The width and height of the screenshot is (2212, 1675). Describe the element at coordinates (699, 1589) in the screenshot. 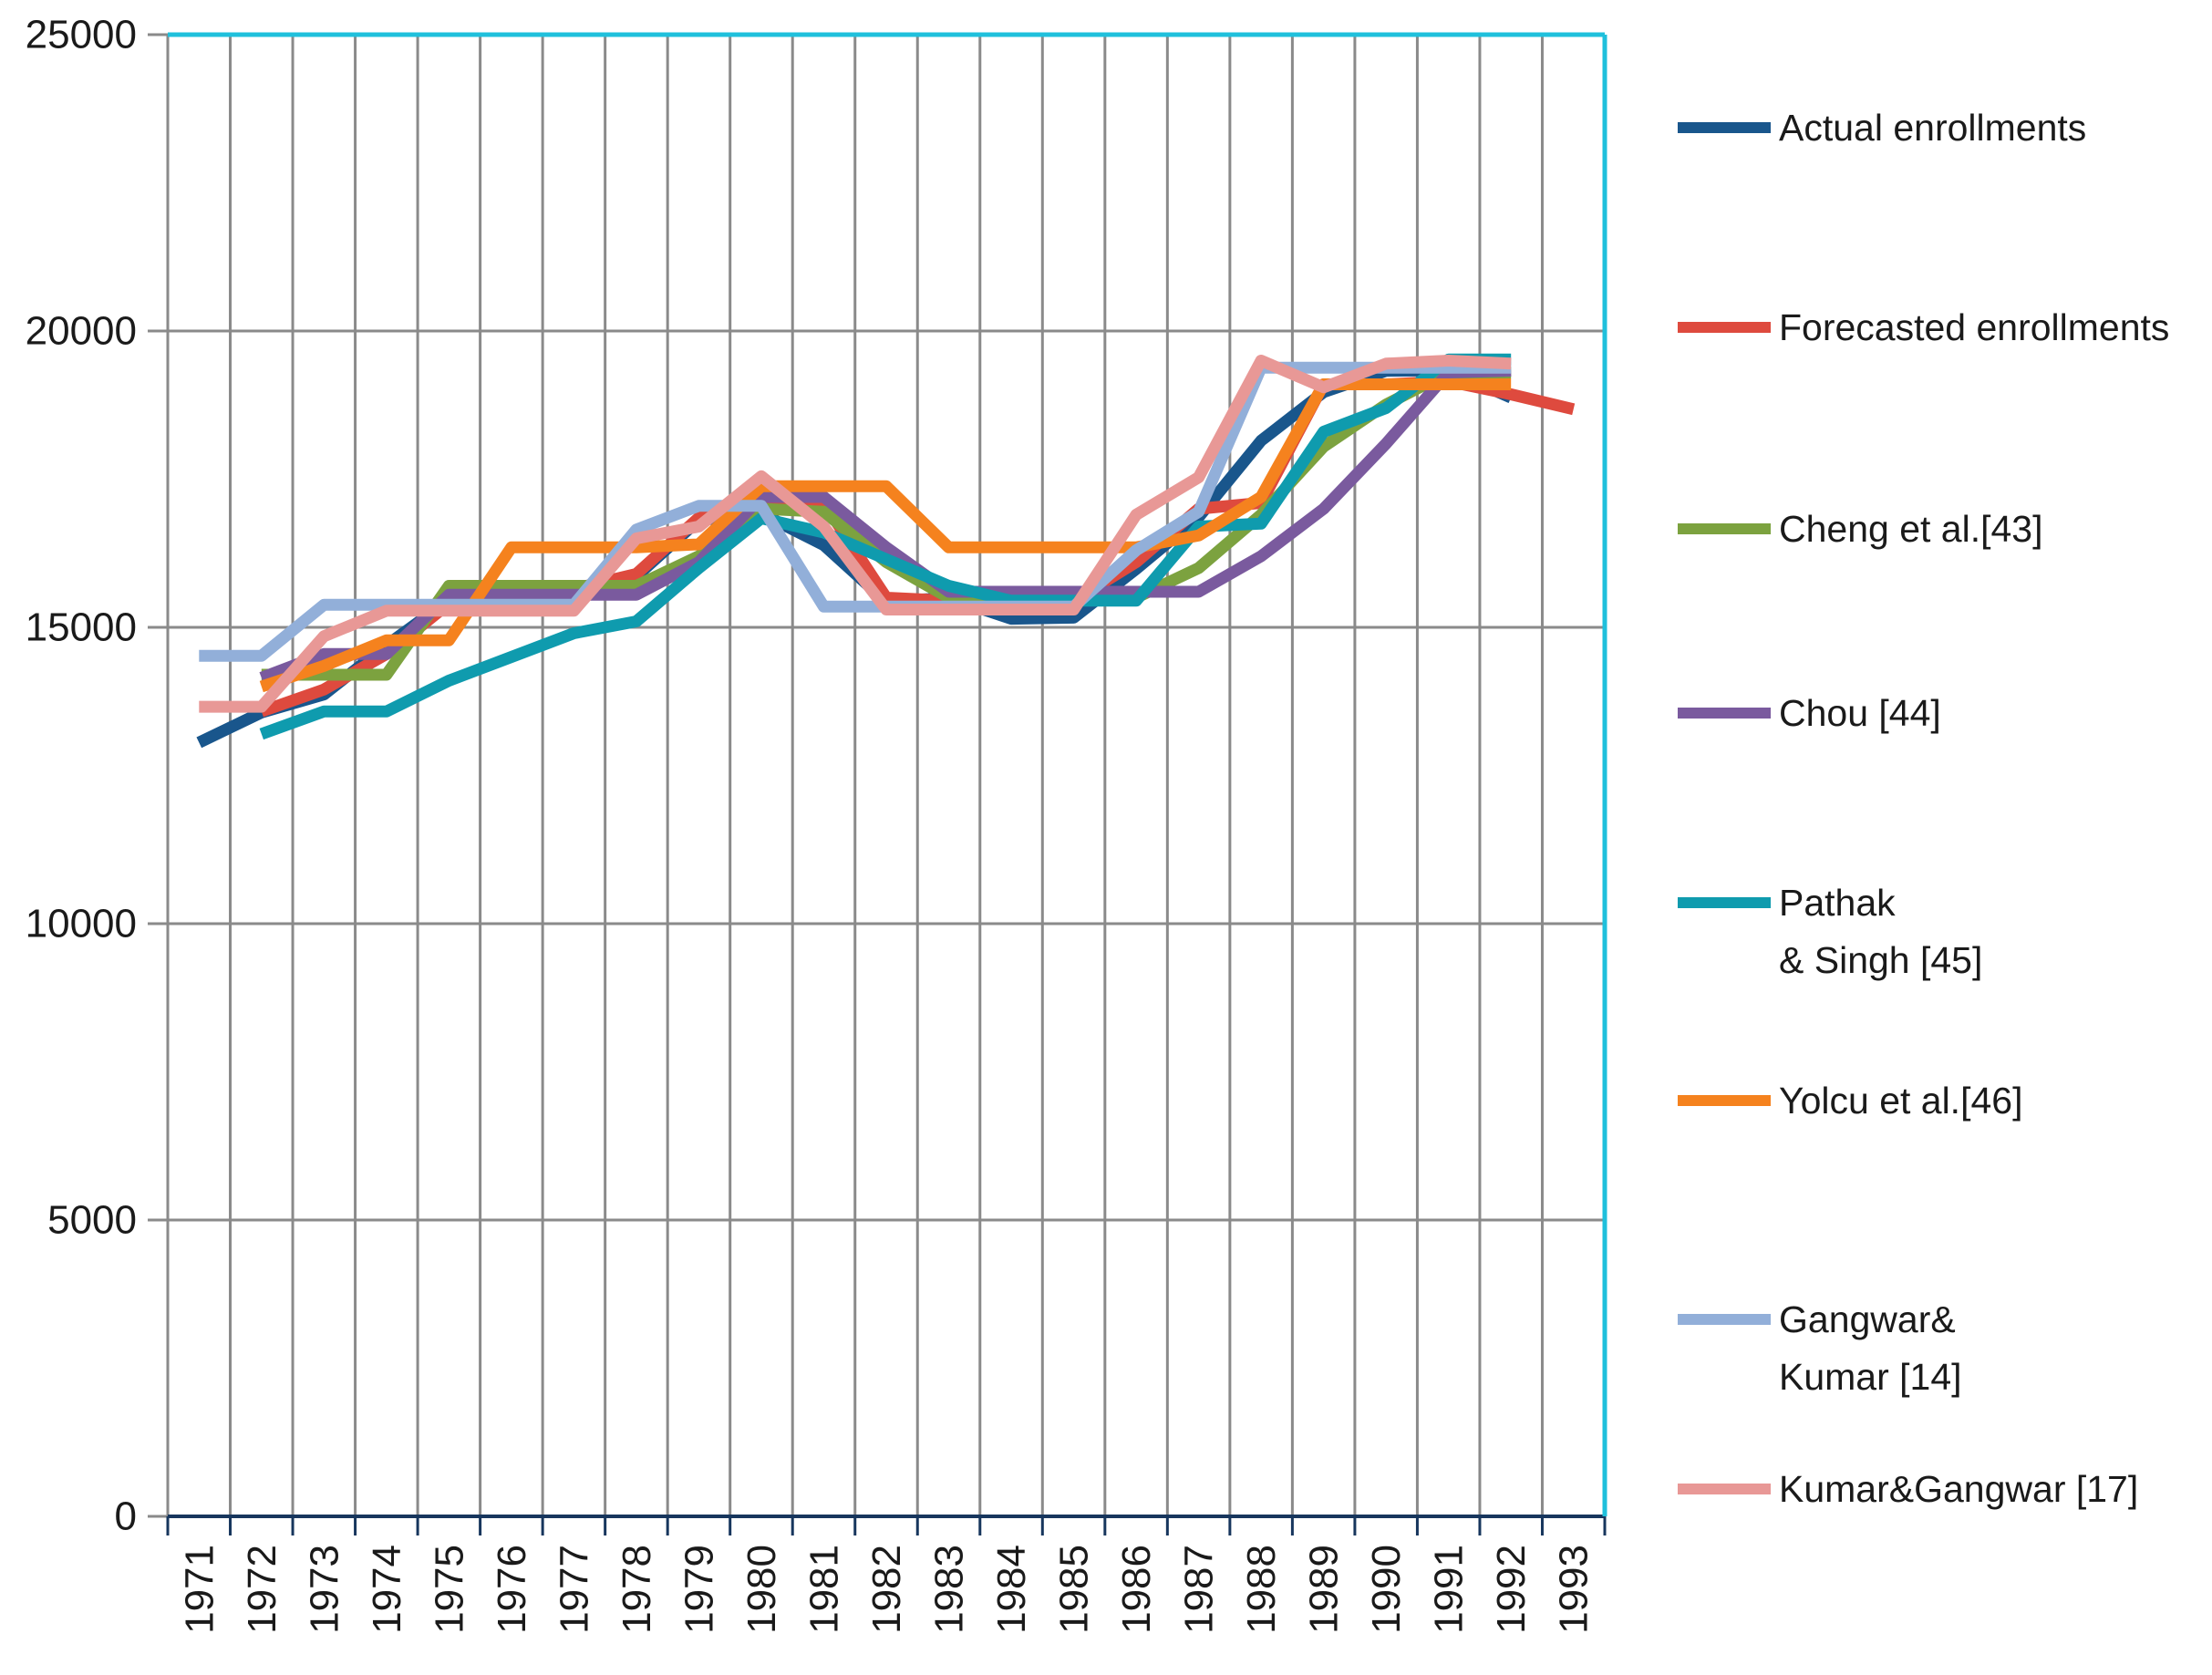

I see `x-axis-year-label: 1979` at that location.